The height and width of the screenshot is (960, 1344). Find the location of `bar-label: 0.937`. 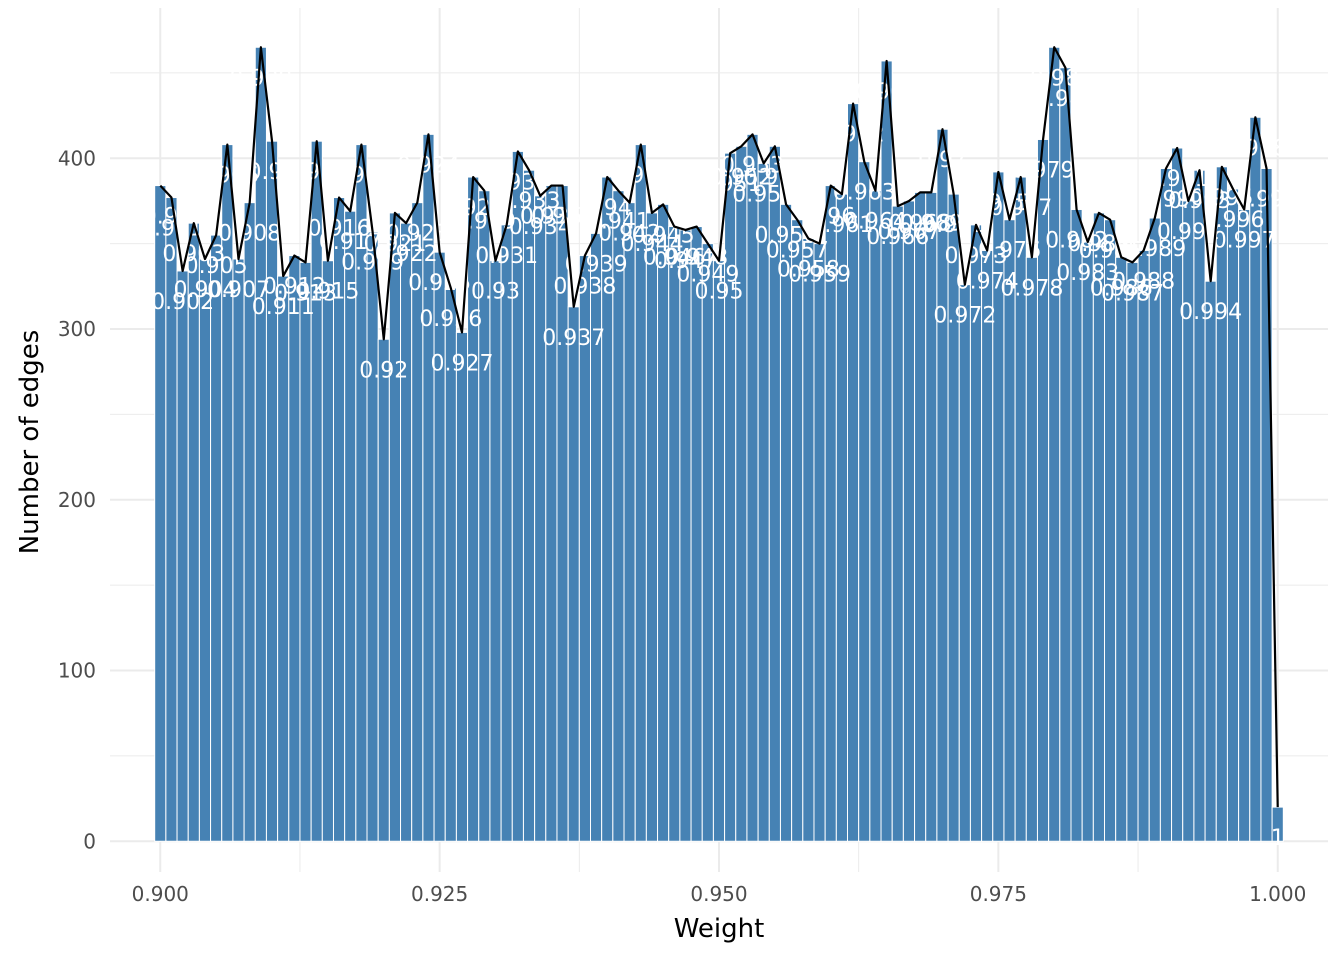

bar-label: 0.937 is located at coordinates (573, 338).